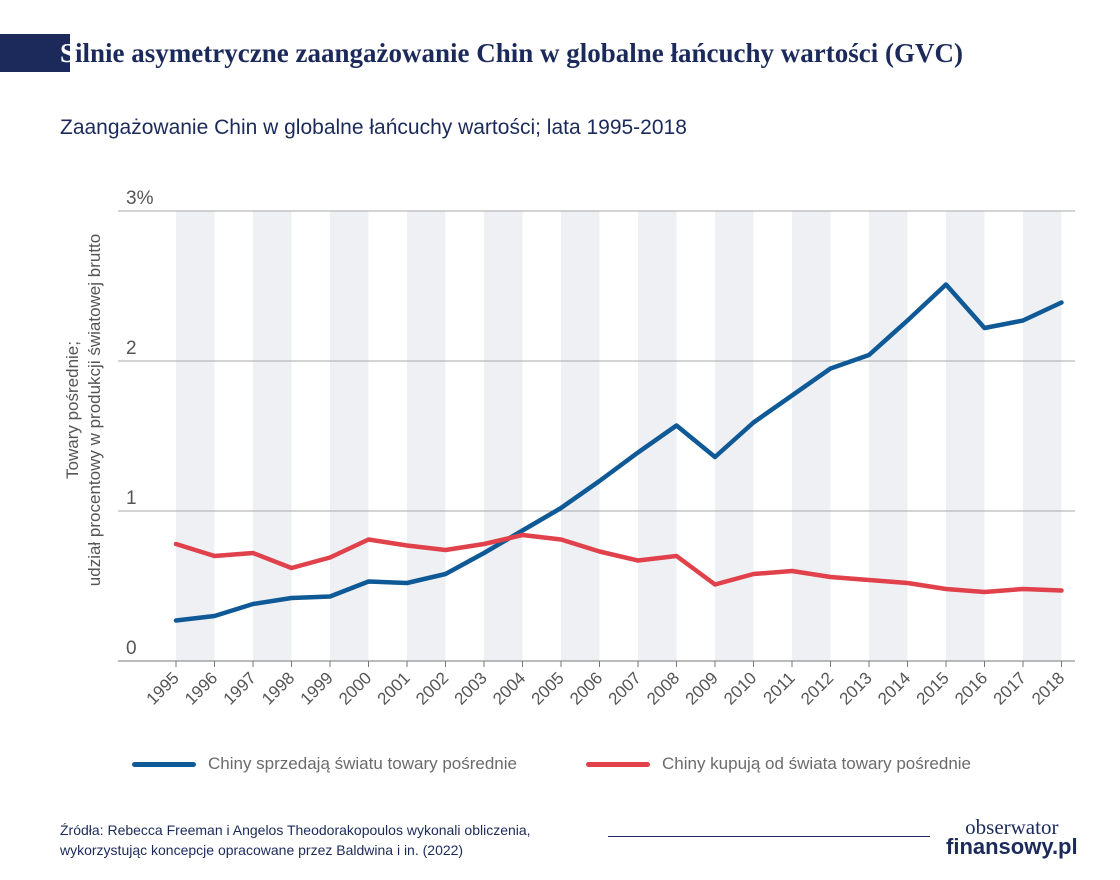 This screenshot has height=880, width=1120. I want to click on x-tick-label: 2014, so click(894, 688).